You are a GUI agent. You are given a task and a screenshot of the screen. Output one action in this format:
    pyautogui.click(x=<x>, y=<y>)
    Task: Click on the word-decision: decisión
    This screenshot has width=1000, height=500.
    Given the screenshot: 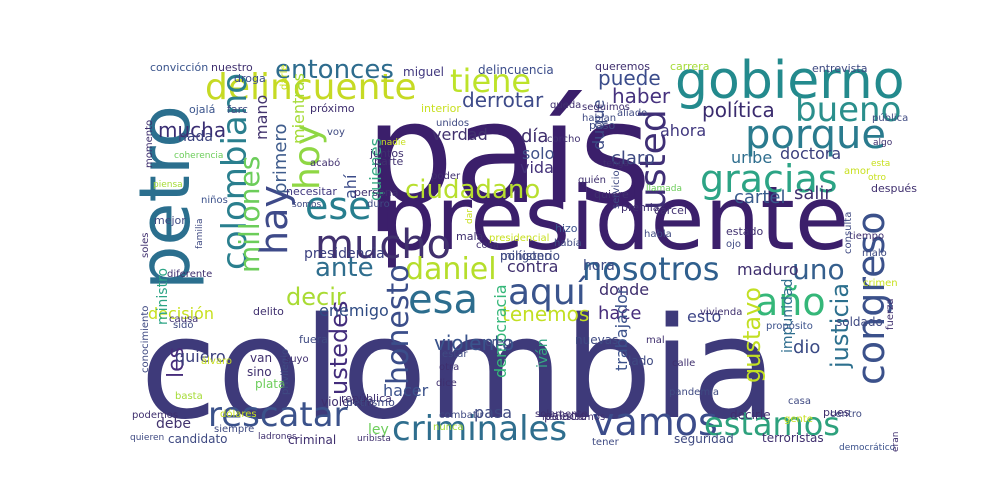 What is the action you would take?
    pyautogui.click(x=181, y=313)
    